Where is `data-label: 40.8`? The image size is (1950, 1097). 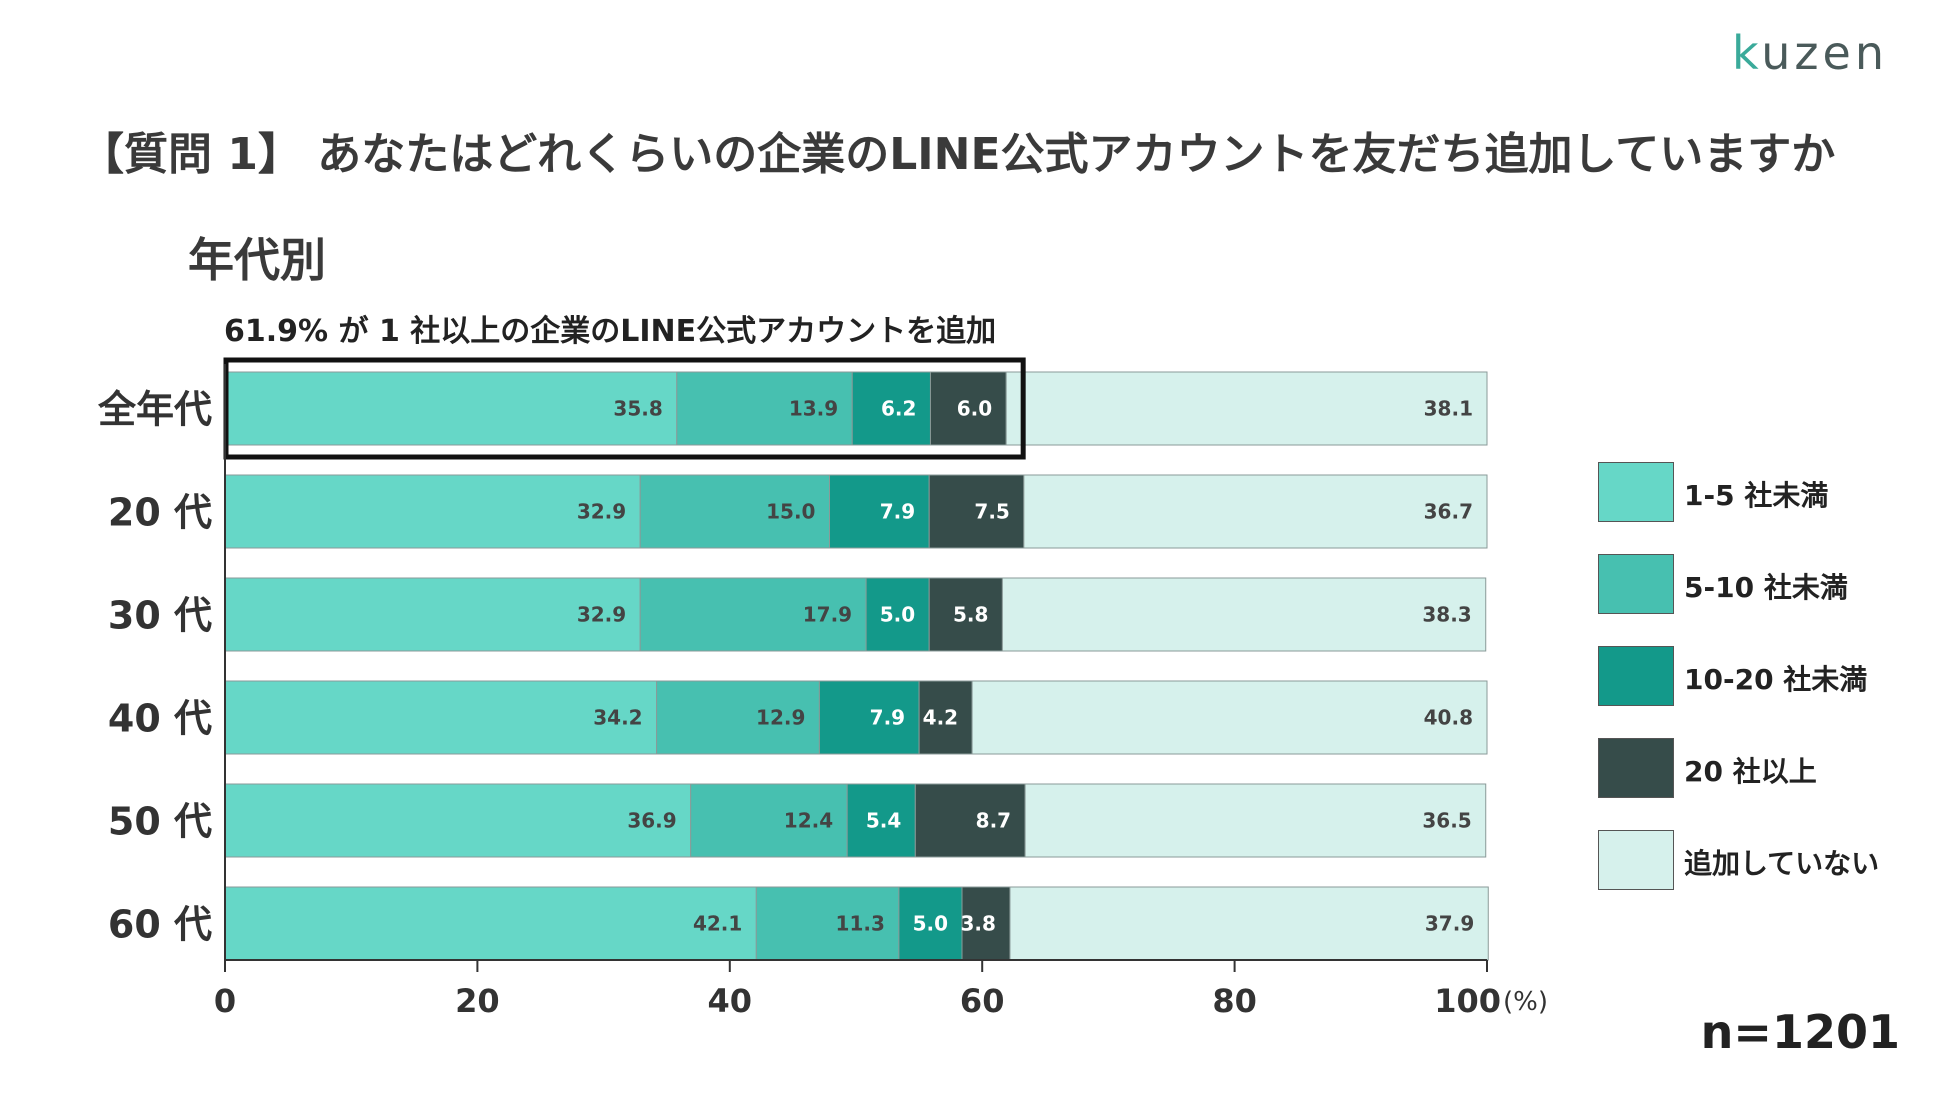 data-label: 40.8 is located at coordinates (1448, 718).